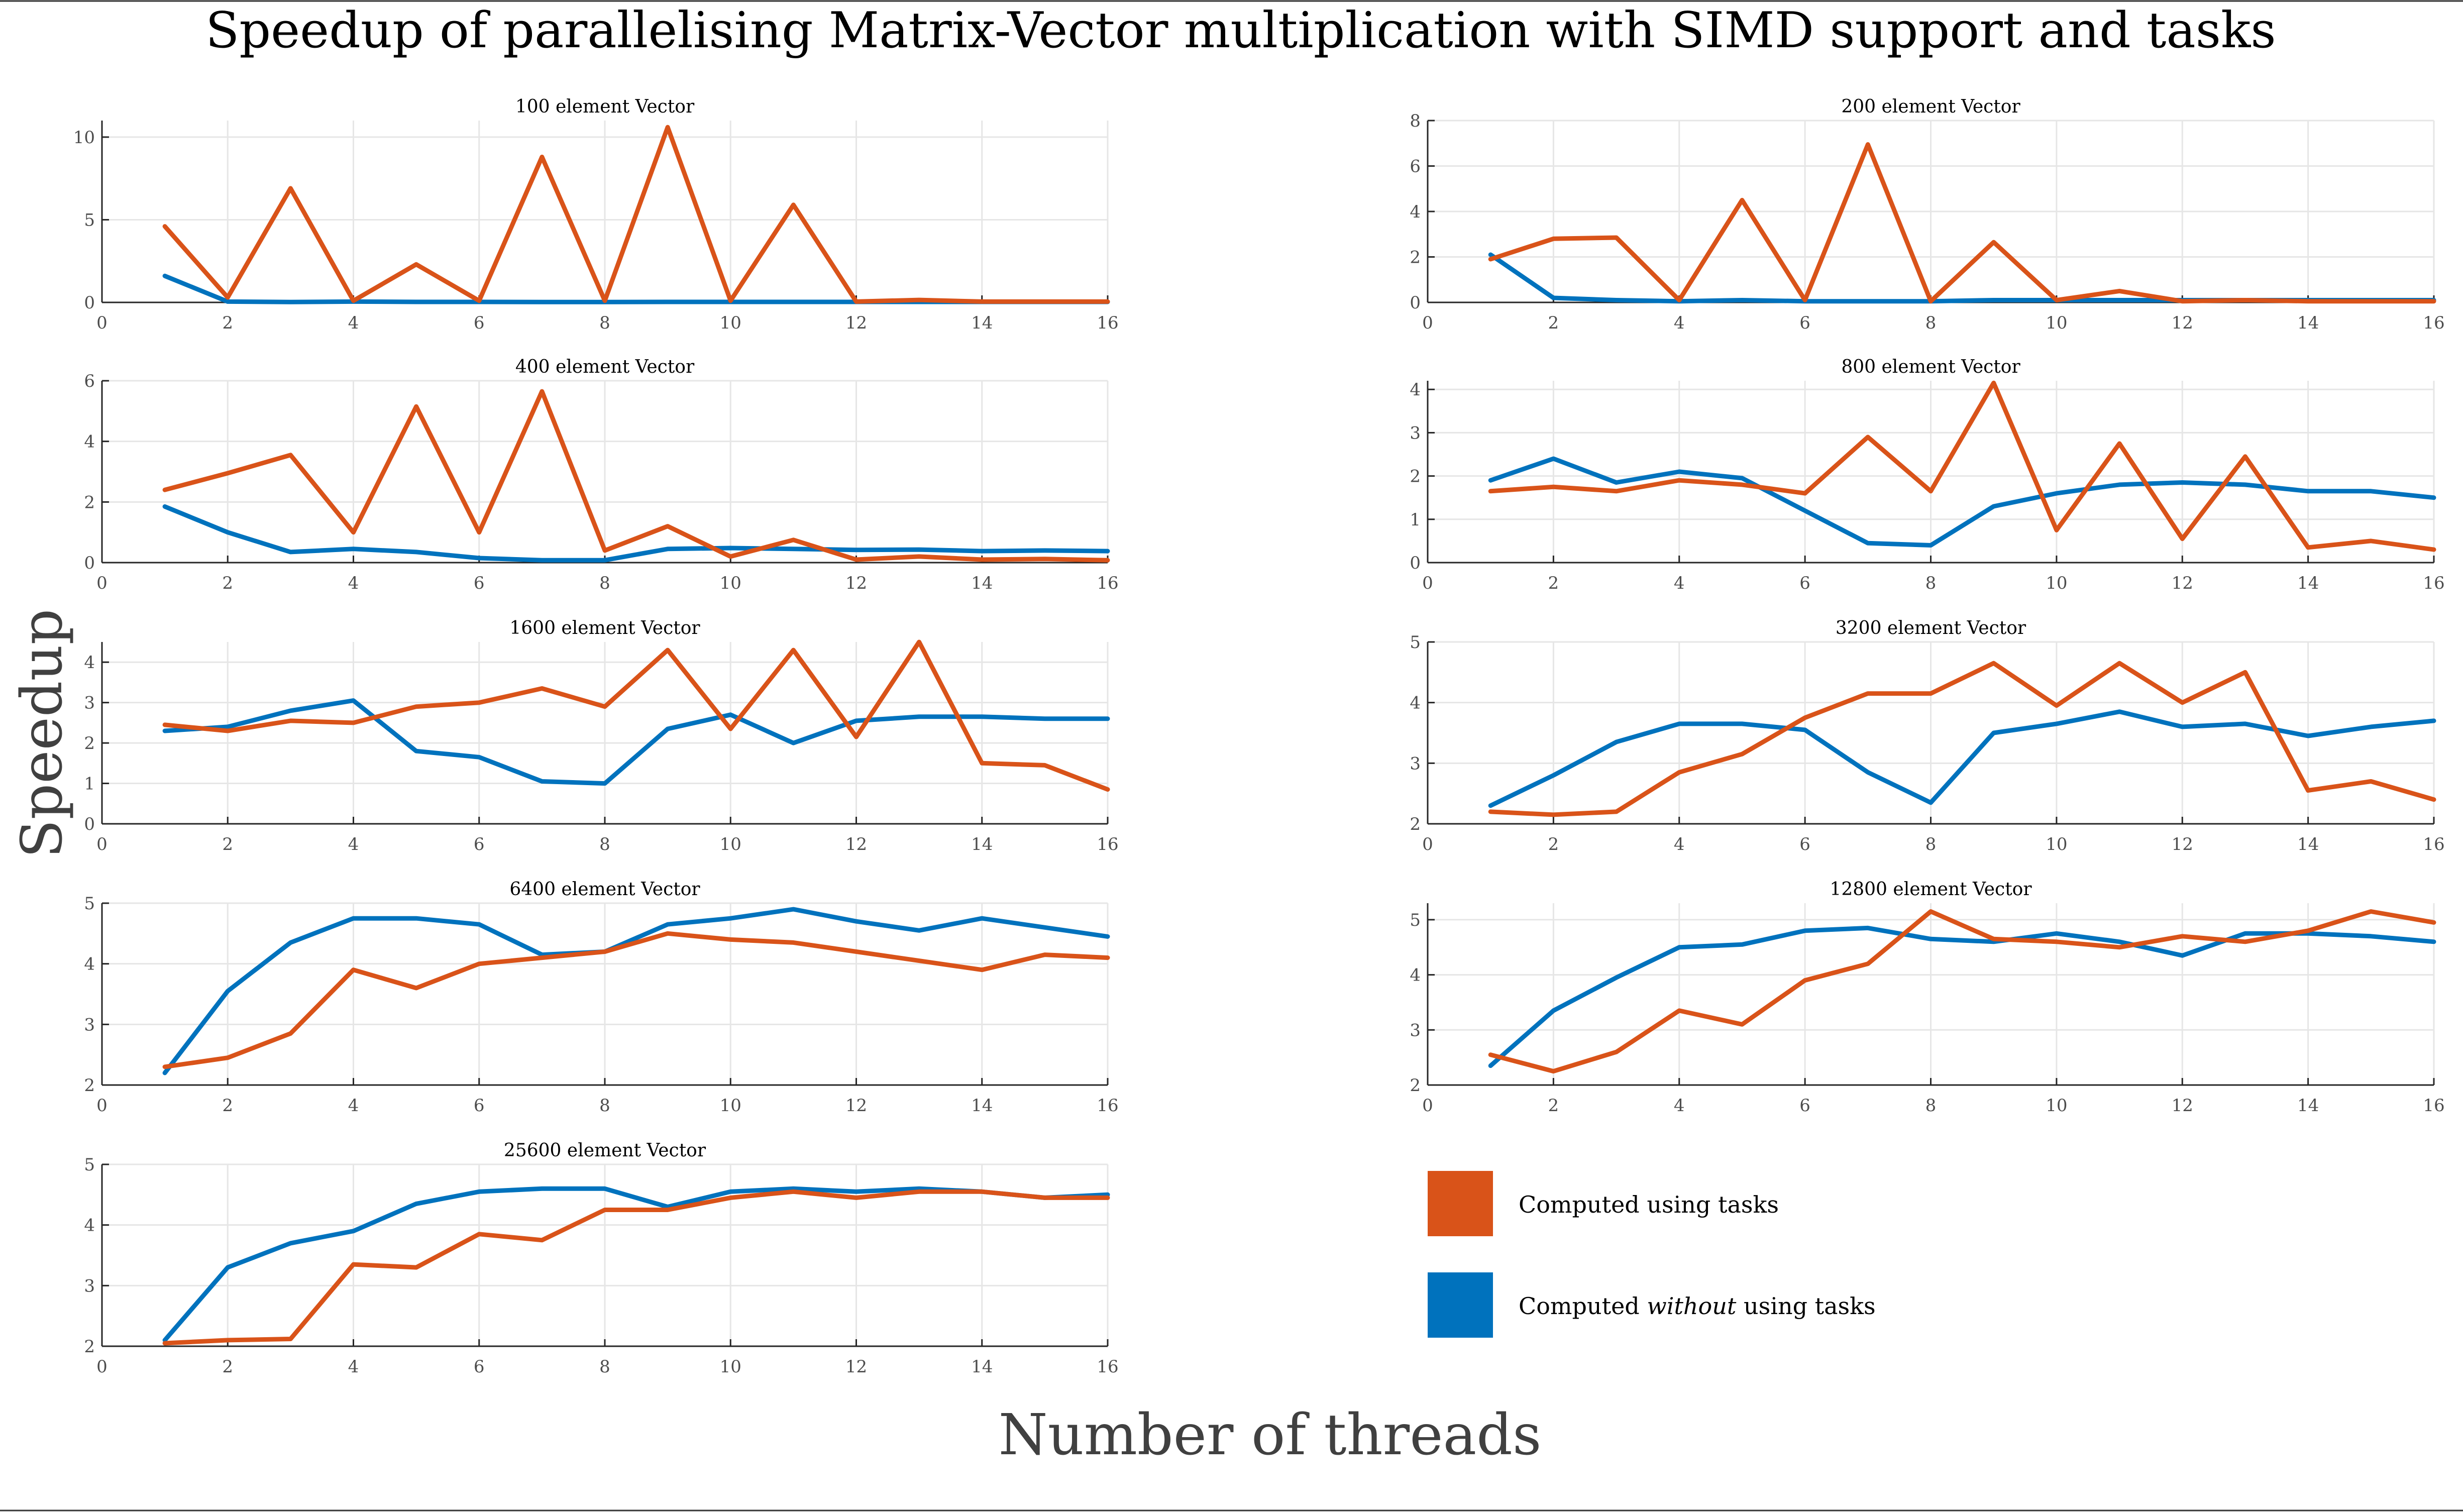 The height and width of the screenshot is (1512, 2463). I want to click on y-tick-label: 10, so click(84, 138).